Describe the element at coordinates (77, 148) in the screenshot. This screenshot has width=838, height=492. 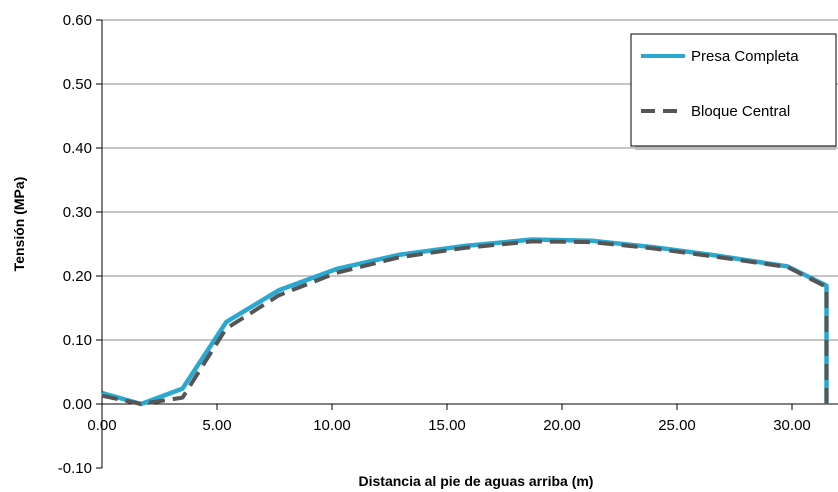
I see `y-tick-label: 0.40` at that location.